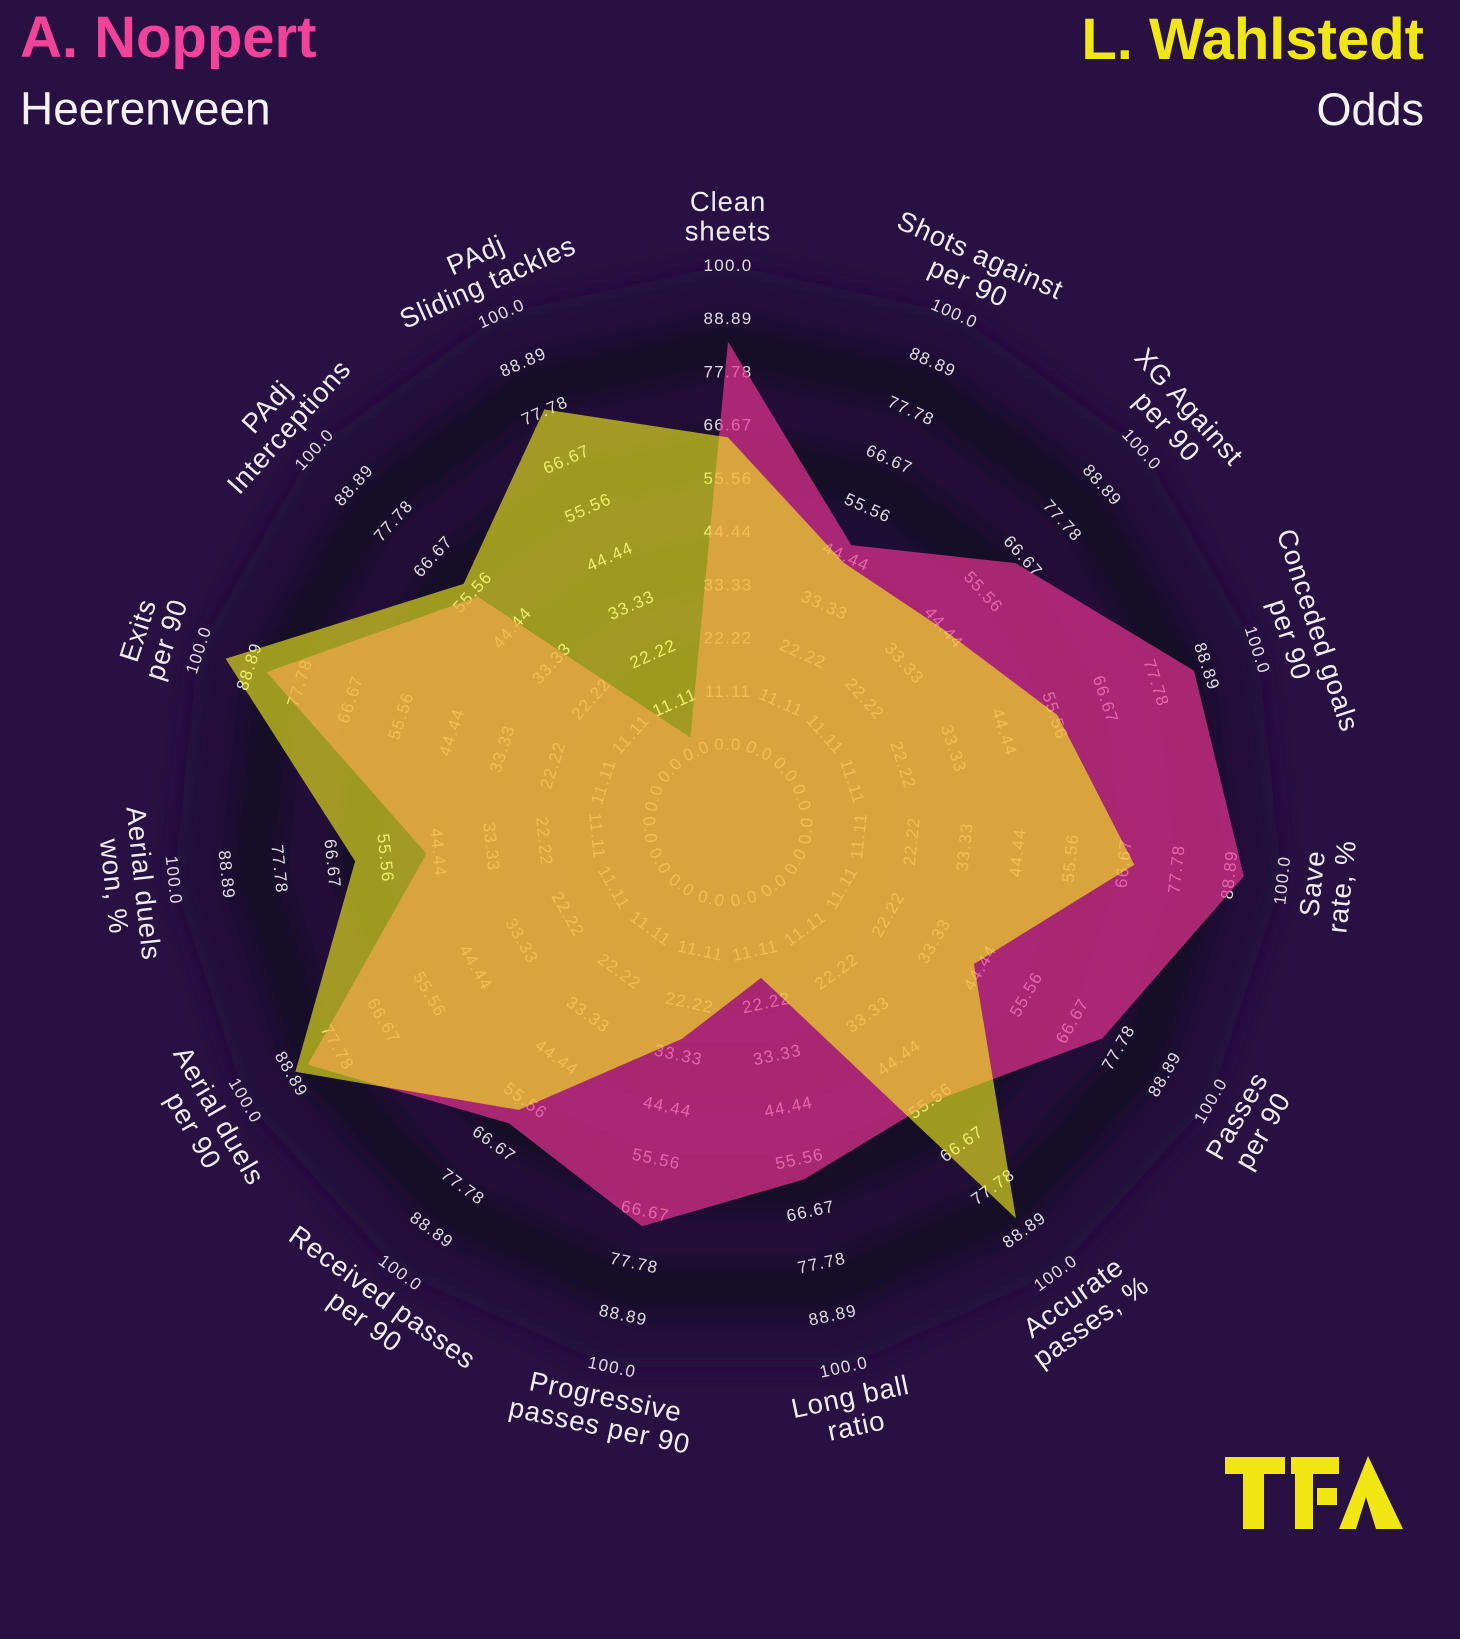 The width and height of the screenshot is (1460, 1639). I want to click on svg-text: Heerenveen, so click(145, 109).